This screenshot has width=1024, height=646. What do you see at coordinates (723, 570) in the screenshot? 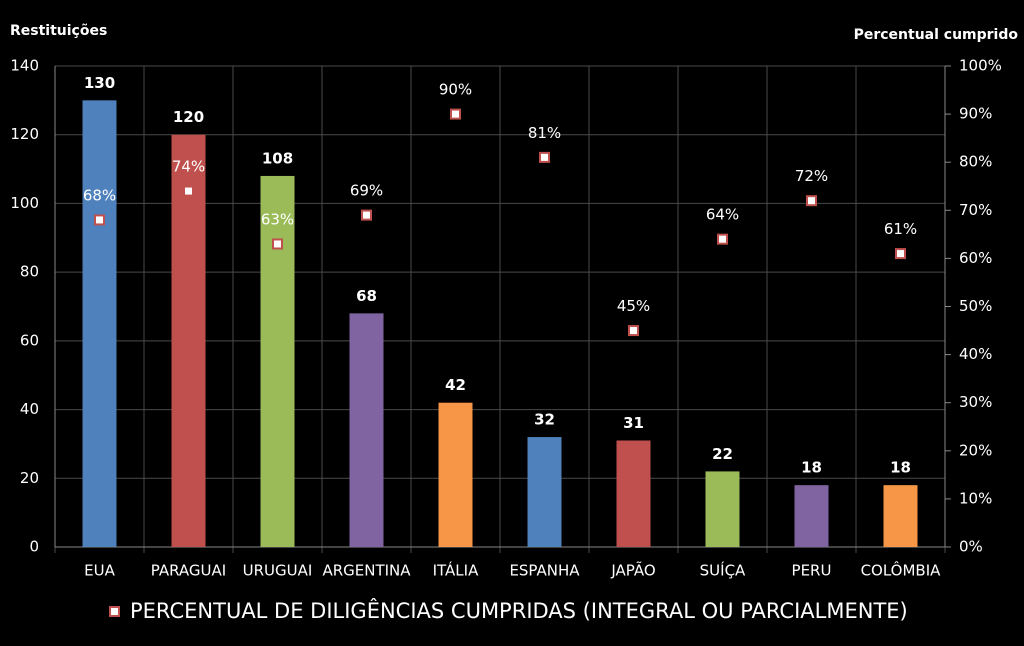
I see `x-tick-label: SUÍÇA` at bounding box center [723, 570].